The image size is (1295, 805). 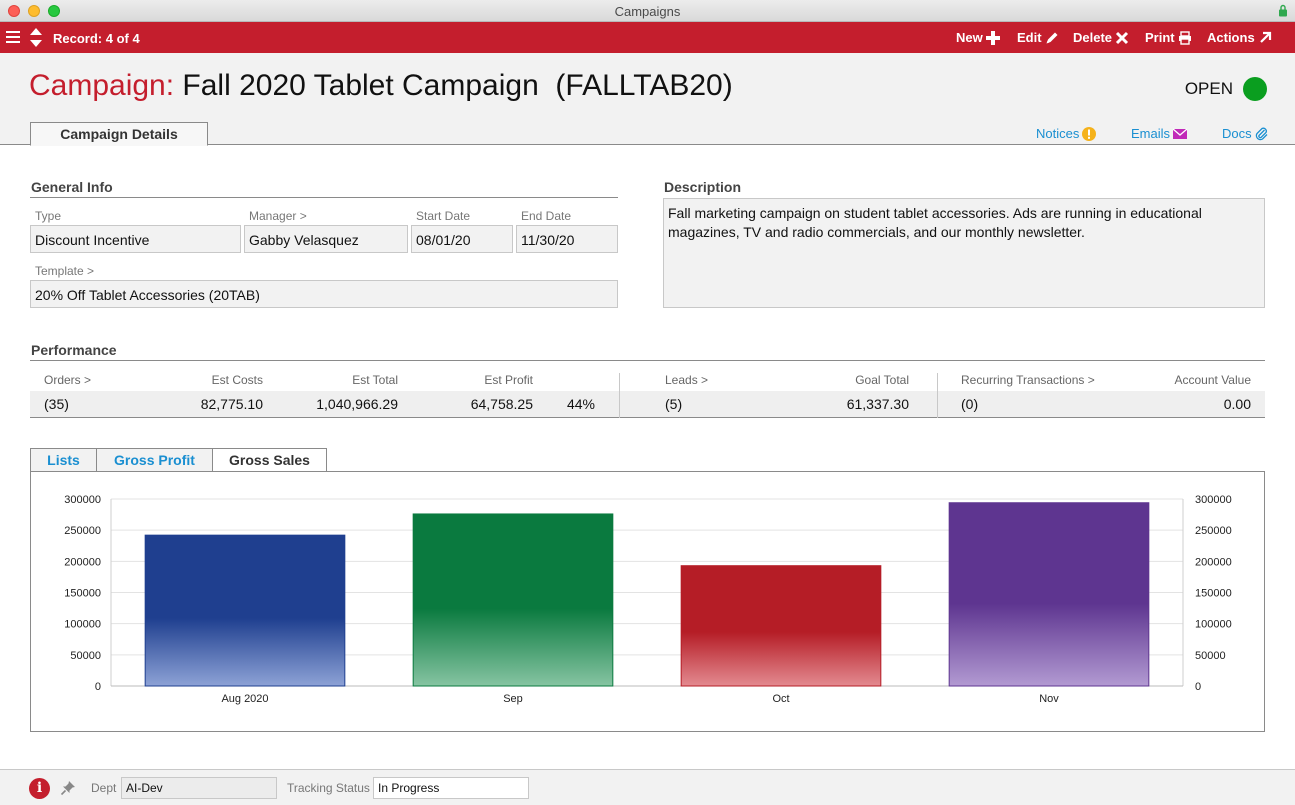 I want to click on status-dot-icon, so click(x=1255, y=89).